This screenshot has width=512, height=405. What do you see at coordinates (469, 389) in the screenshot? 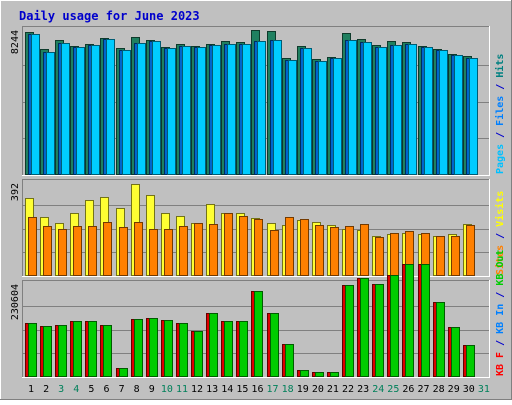
I see `x-tick-label: 30` at bounding box center [469, 389].